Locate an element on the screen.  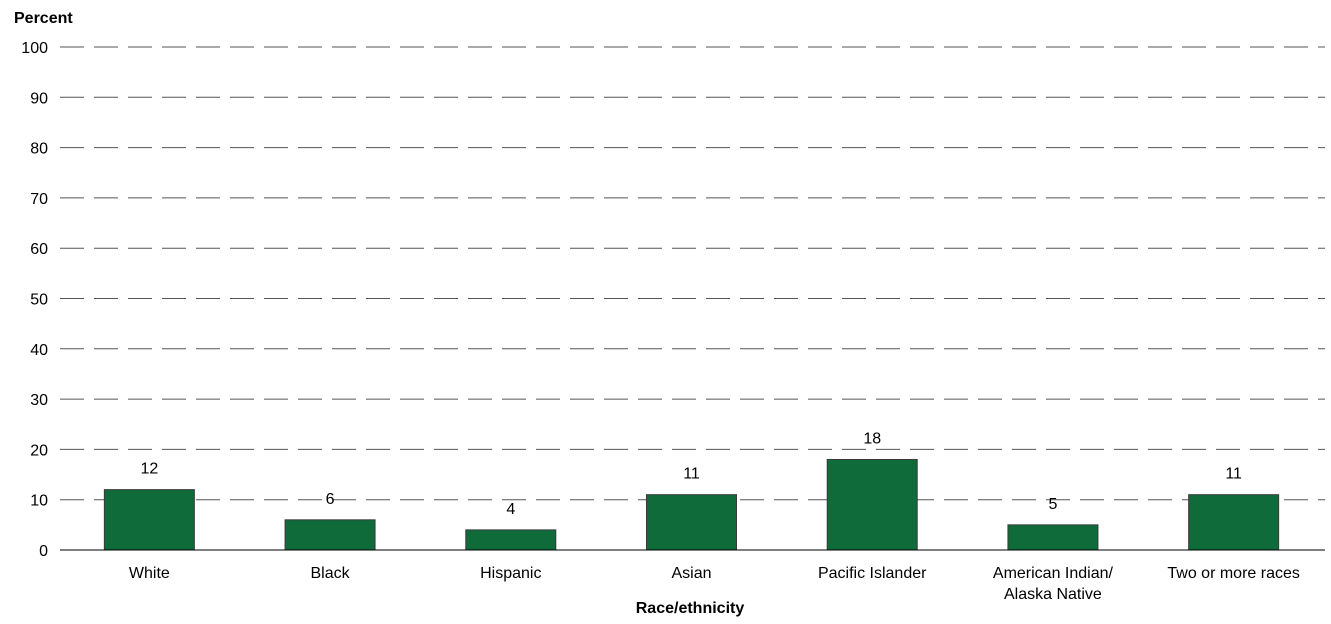
y-tick-label: 30 is located at coordinates (39, 400).